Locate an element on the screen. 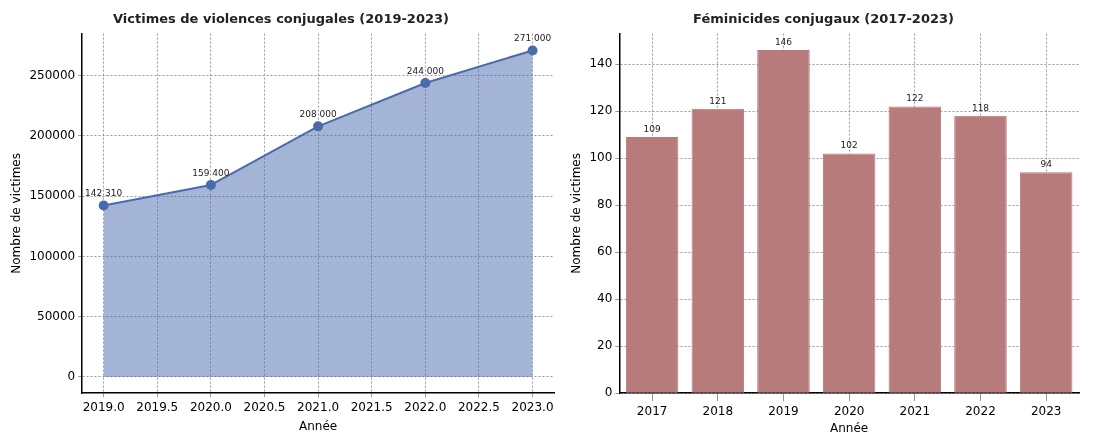 The width and height of the screenshot is (1101, 444). x-tick-label: 2020.5 is located at coordinates (264, 406).